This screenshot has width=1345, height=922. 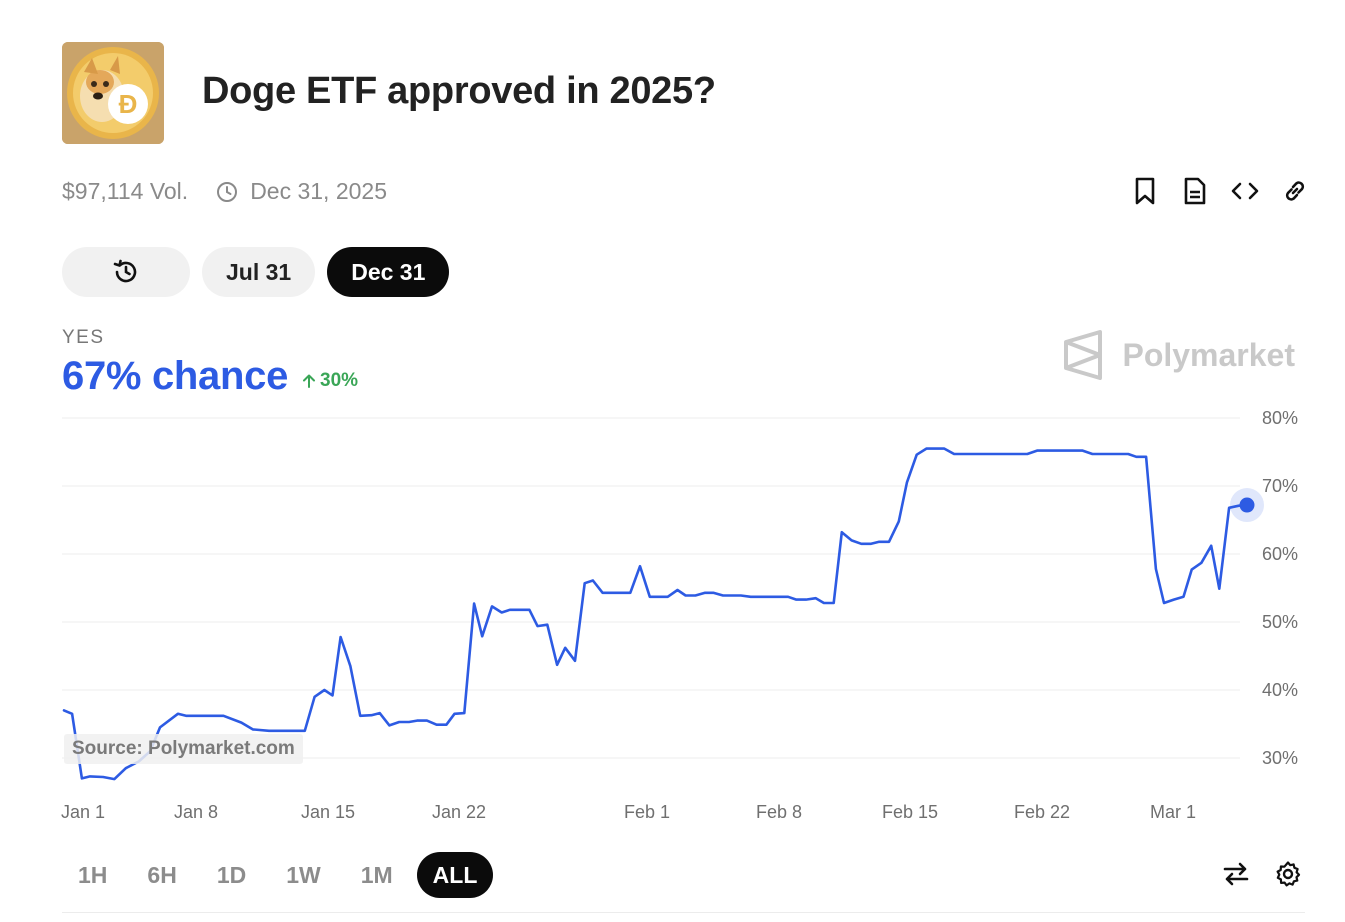 What do you see at coordinates (1245, 191) in the screenshot?
I see `embed-code-icon` at bounding box center [1245, 191].